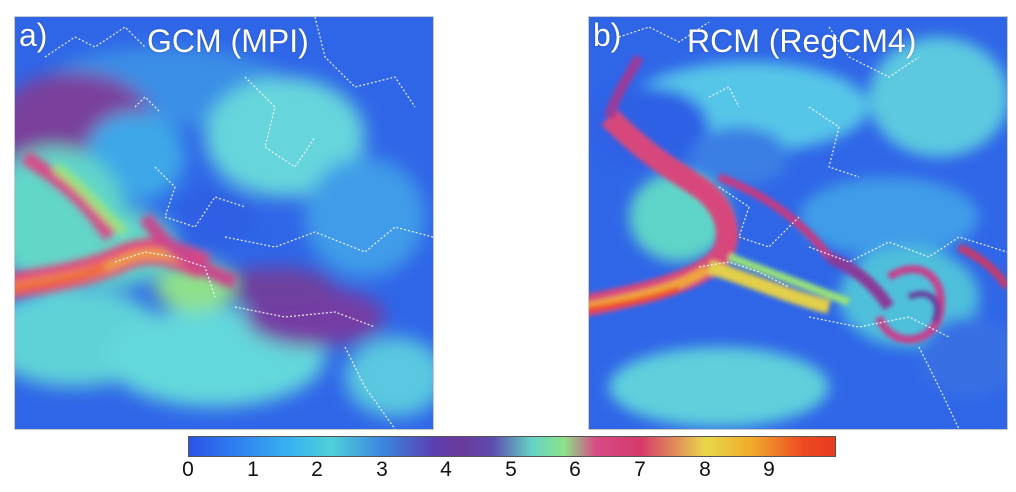 This screenshot has width=1016, height=492. Describe the element at coordinates (705, 469) in the screenshot. I see `colorbar-tick: 8` at that location.